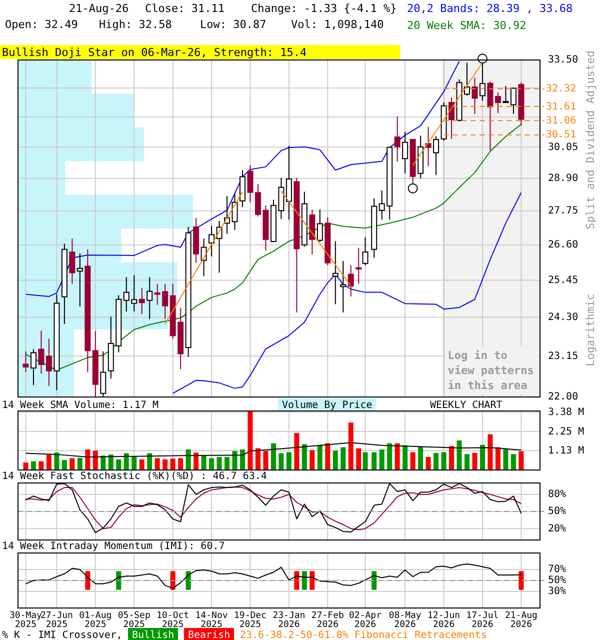 This screenshot has height=640, width=600. What do you see at coordinates (211, 620) in the screenshot?
I see `x-tick-label: 14-Nov 2025` at bounding box center [211, 620].